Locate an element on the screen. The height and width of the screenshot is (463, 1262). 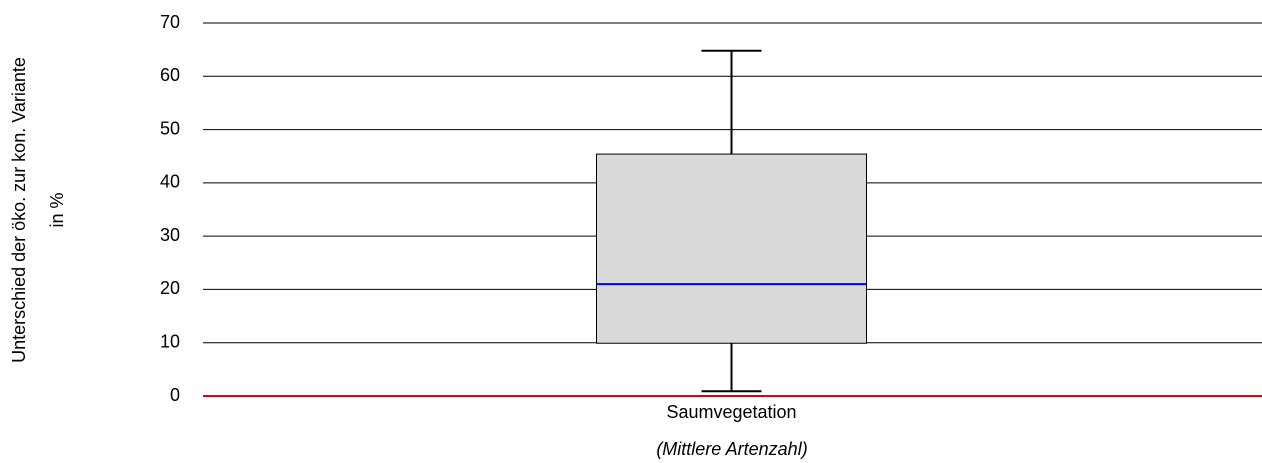
x-axis-label: (Mittlere Artenzahl) is located at coordinates (731, 449).